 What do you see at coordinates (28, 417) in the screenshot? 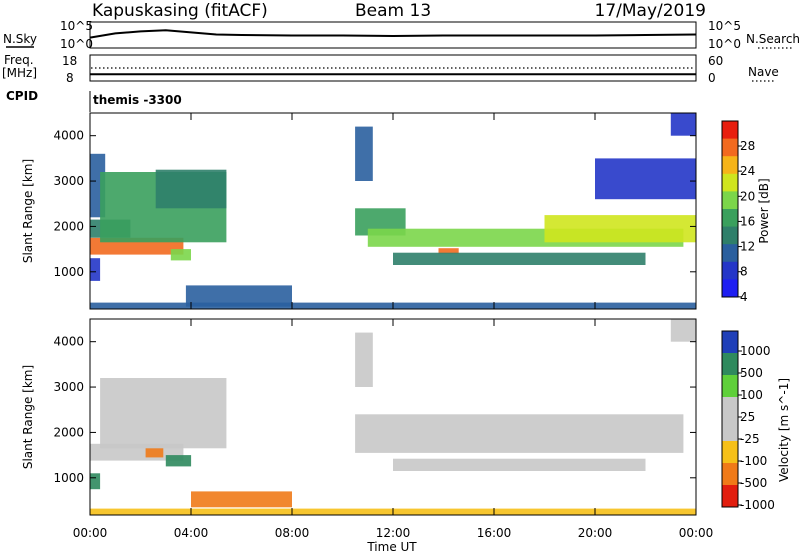
I see `velocity-ylabel: Slant Range [km]` at bounding box center [28, 417].